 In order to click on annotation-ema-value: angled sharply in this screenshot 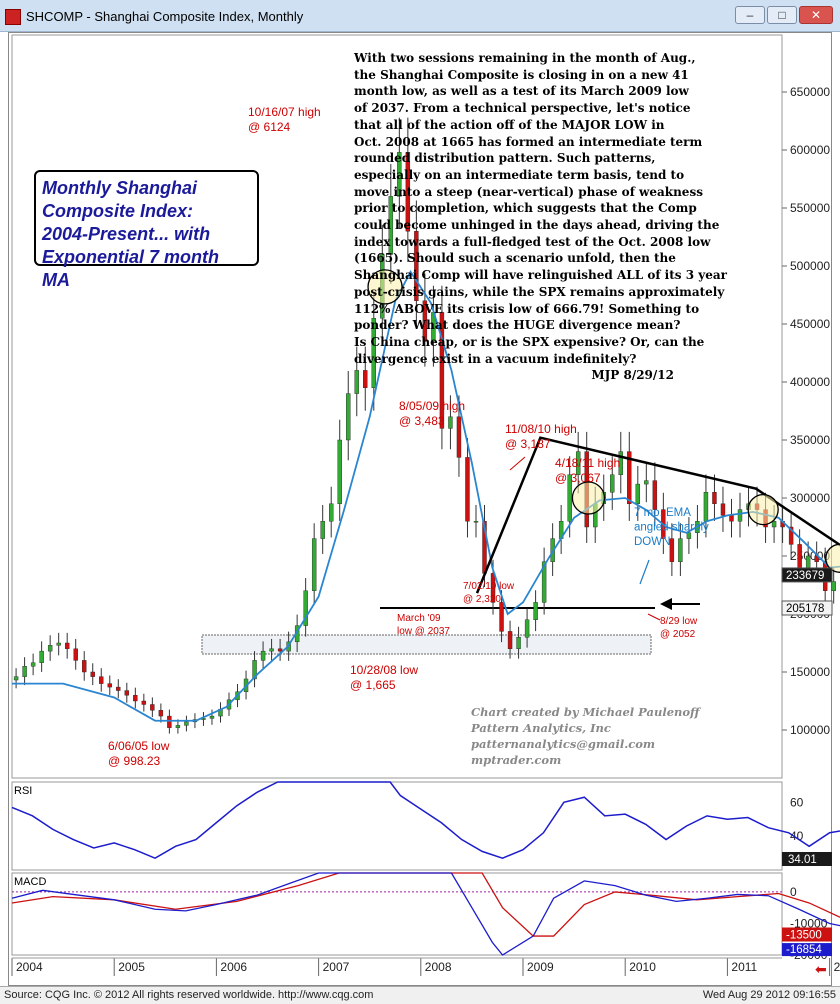, I will do `click(671, 528)`.